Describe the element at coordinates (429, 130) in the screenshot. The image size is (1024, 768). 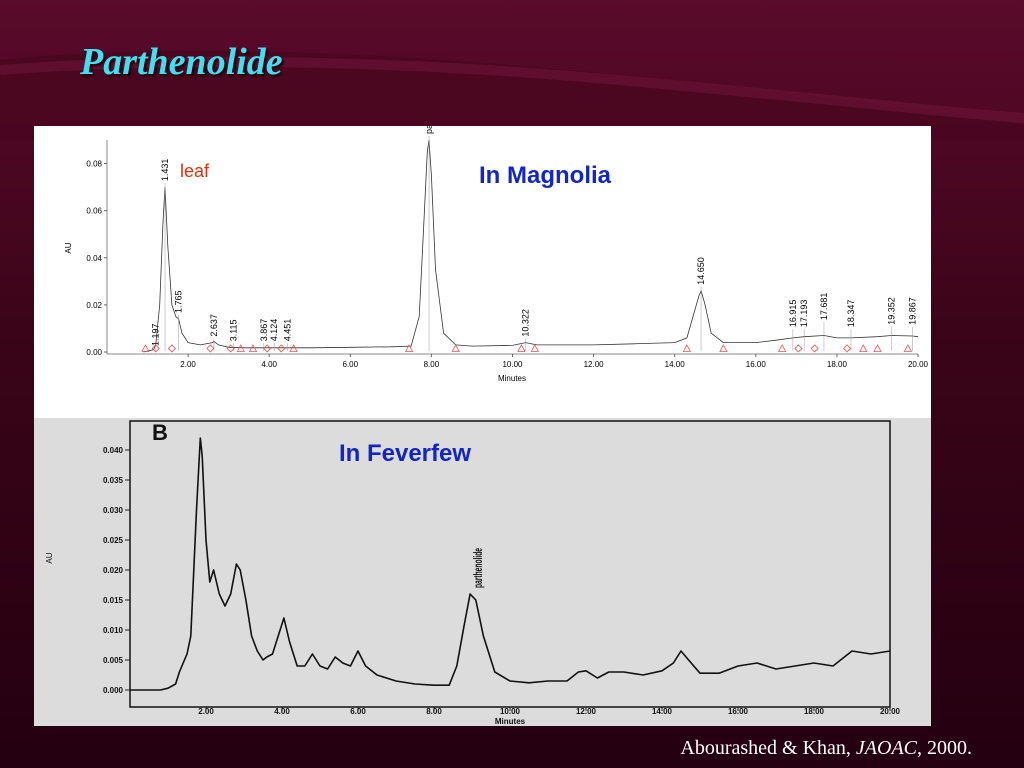
I see `peak-label: parthenolide - 7.942` at that location.